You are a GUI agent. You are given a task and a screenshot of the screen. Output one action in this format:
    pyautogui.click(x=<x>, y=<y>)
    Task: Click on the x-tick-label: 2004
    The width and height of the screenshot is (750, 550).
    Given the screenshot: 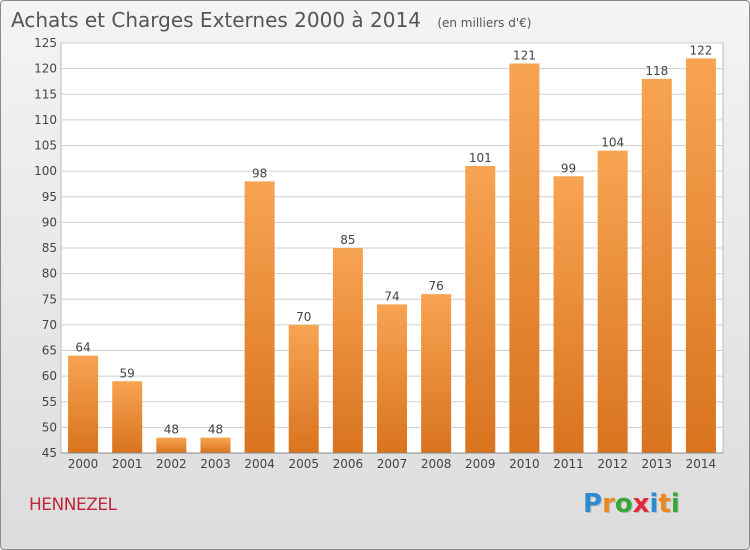 What is the action you would take?
    pyautogui.click(x=259, y=464)
    